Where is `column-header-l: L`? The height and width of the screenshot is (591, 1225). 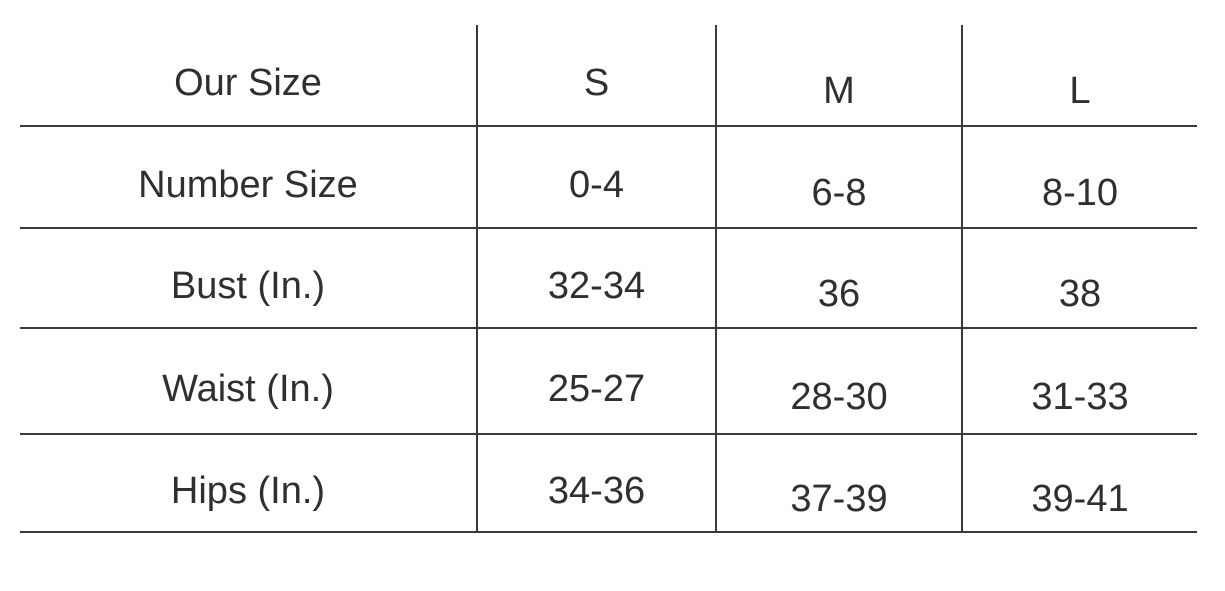 column-header-l: L is located at coordinates (1079, 76).